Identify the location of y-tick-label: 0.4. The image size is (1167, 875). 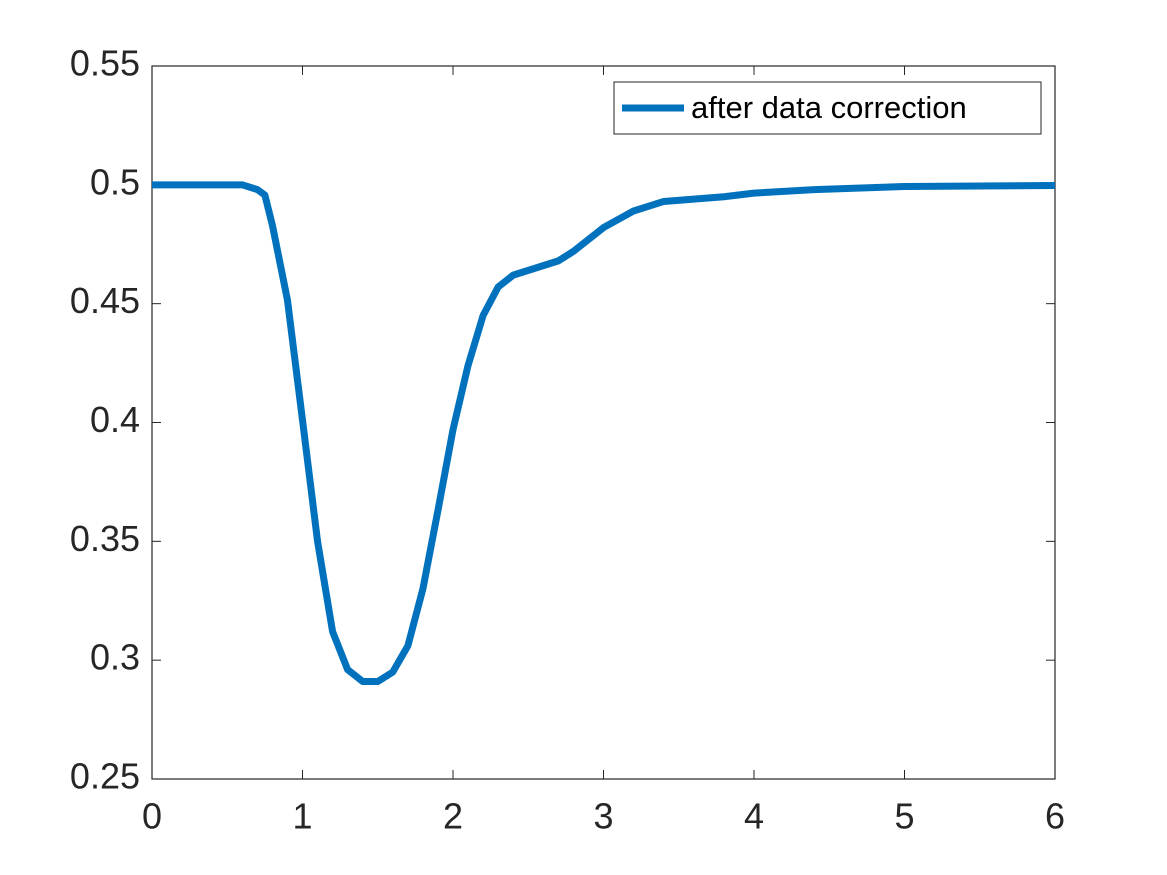
(115, 419).